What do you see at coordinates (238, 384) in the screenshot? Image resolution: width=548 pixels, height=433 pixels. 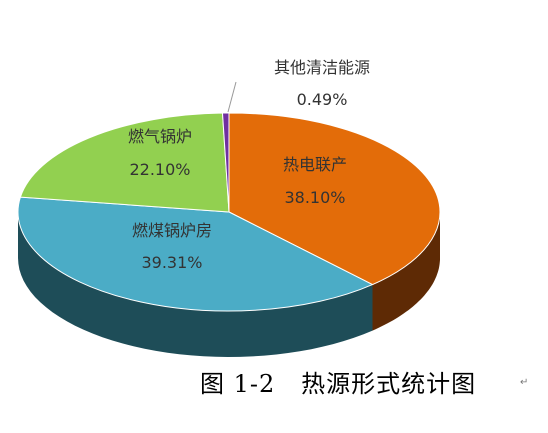 I see `figure-number: 图 1-2` at bounding box center [238, 384].